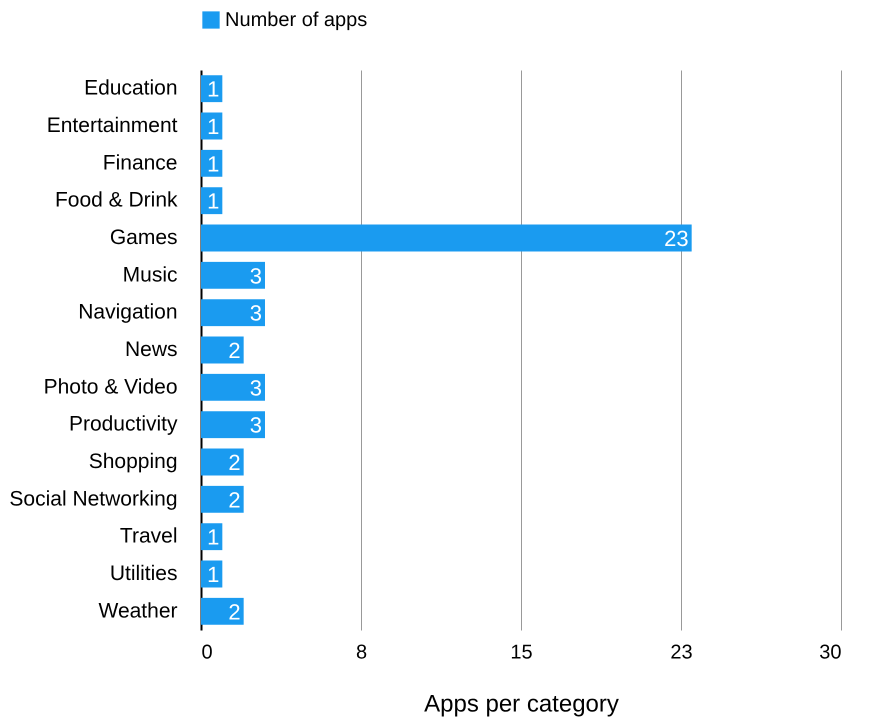 The width and height of the screenshot is (879, 722). What do you see at coordinates (521, 653) in the screenshot?
I see `x-tick-label: 15` at bounding box center [521, 653].